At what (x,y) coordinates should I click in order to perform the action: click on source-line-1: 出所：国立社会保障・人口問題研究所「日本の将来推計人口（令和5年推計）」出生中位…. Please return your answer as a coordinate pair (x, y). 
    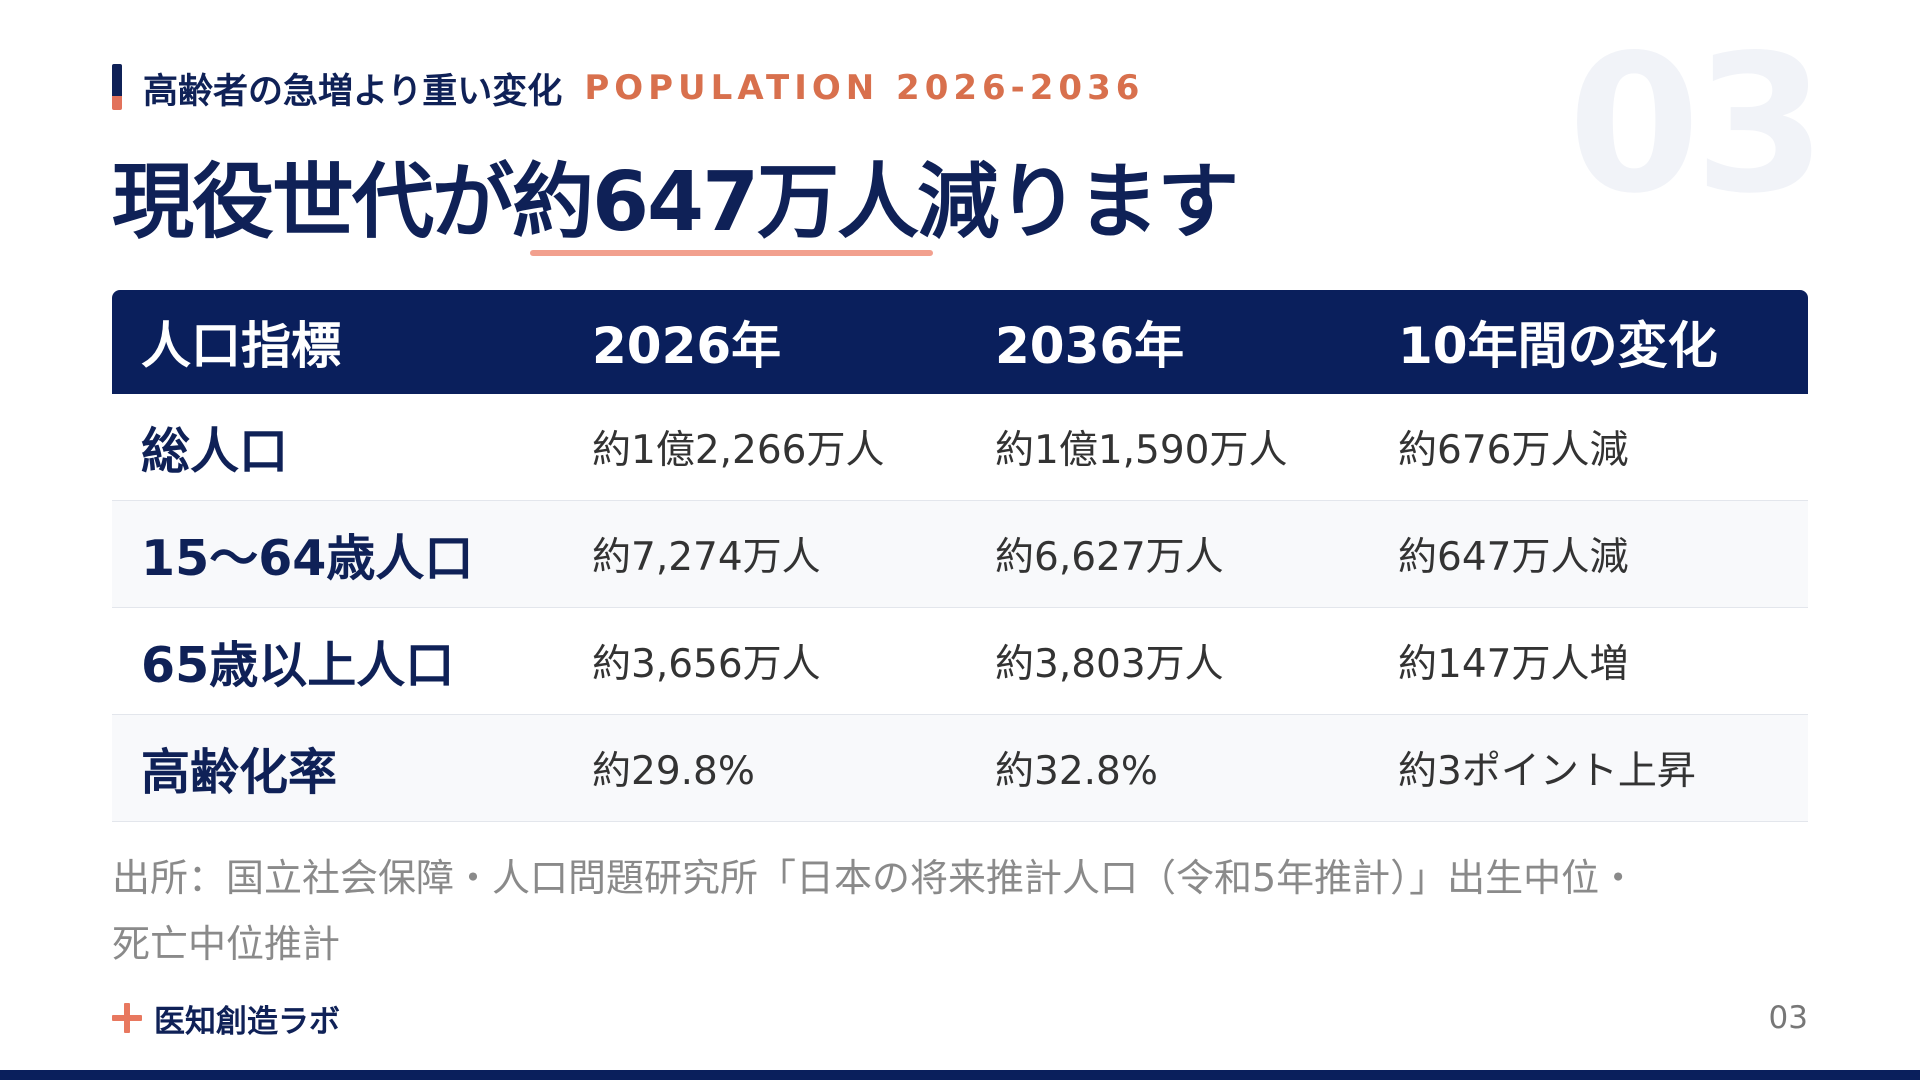
    Looking at the image, I should click on (875, 878).